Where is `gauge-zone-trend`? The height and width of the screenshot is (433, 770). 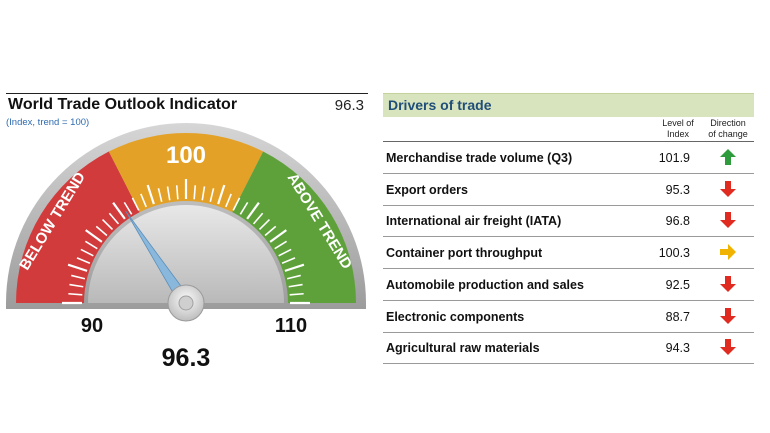
gauge-zone-trend is located at coordinates (186, 173).